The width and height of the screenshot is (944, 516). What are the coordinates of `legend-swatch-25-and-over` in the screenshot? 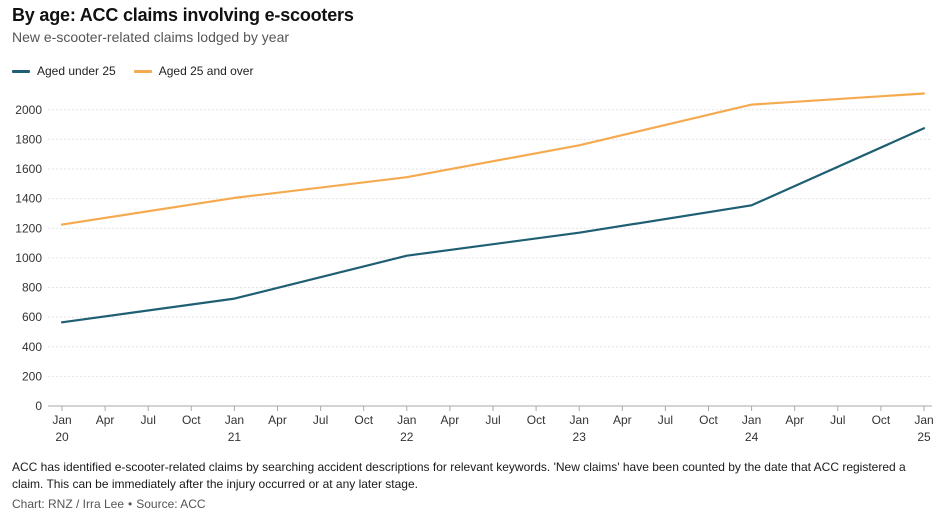 It's located at (142, 71).